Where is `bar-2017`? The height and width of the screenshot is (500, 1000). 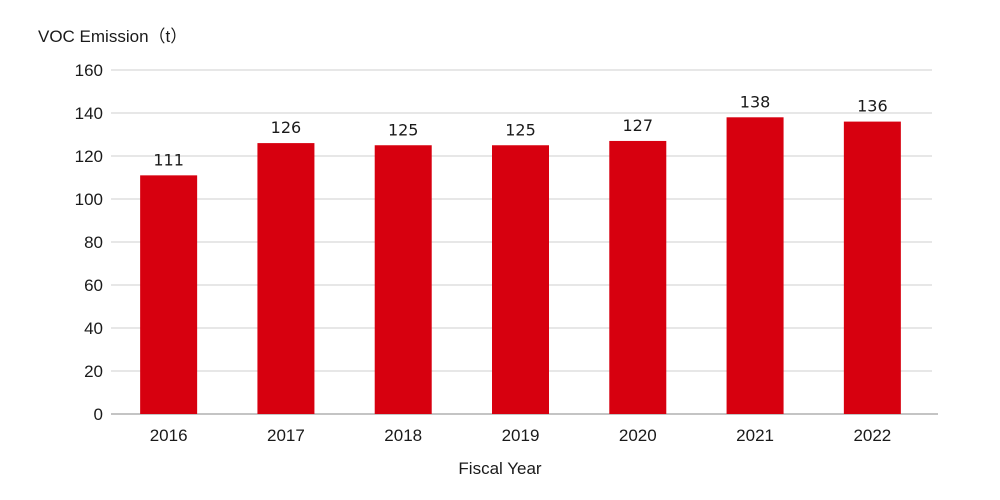
bar-2017 is located at coordinates (286, 278).